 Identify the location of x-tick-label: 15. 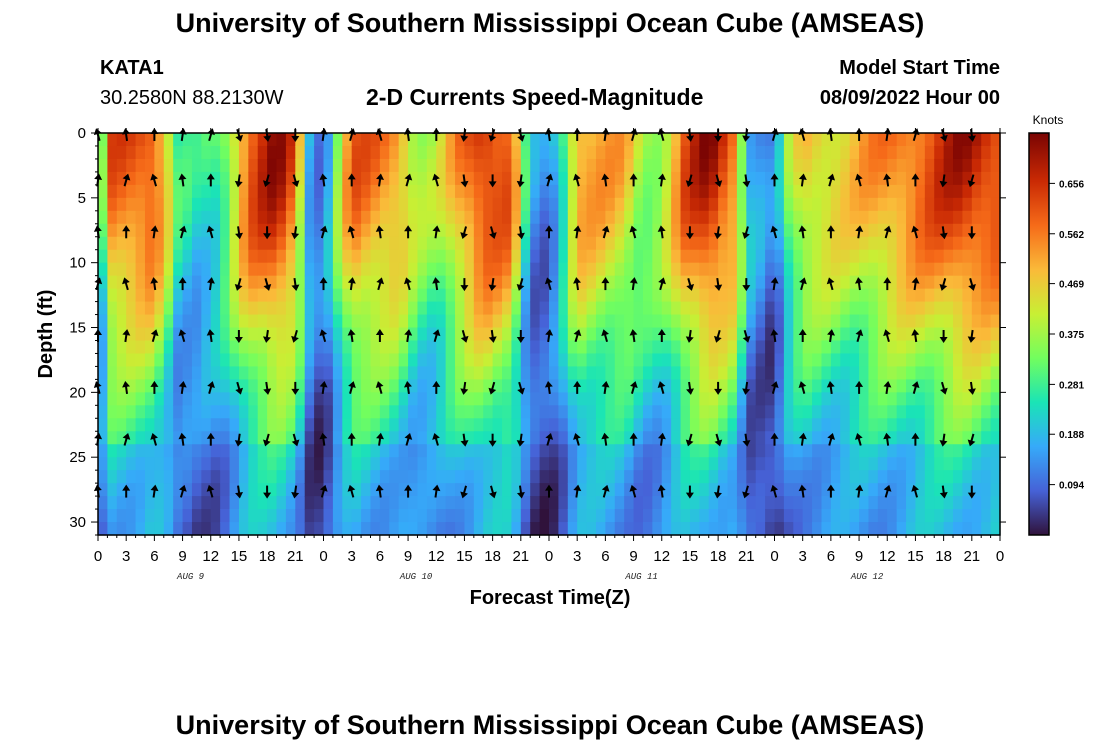
(915, 556).